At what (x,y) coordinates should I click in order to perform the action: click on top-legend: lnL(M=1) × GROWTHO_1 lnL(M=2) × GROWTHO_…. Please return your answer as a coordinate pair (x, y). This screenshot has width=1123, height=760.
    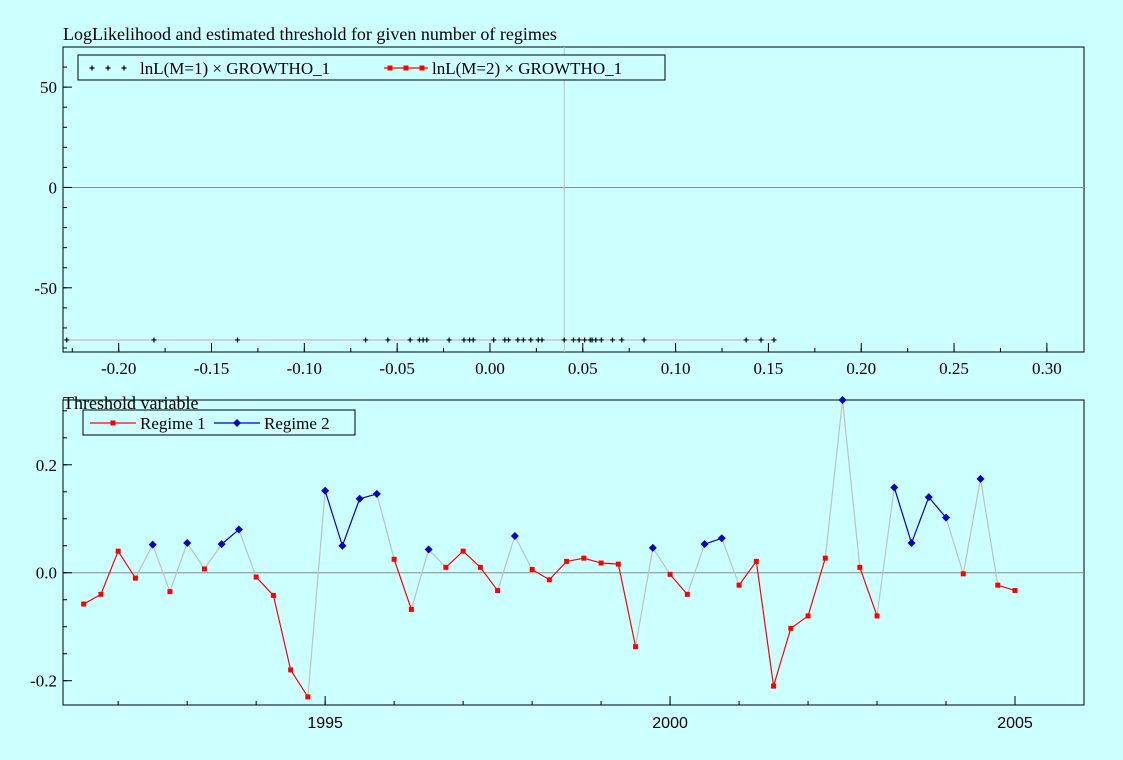
    Looking at the image, I should click on (371, 67).